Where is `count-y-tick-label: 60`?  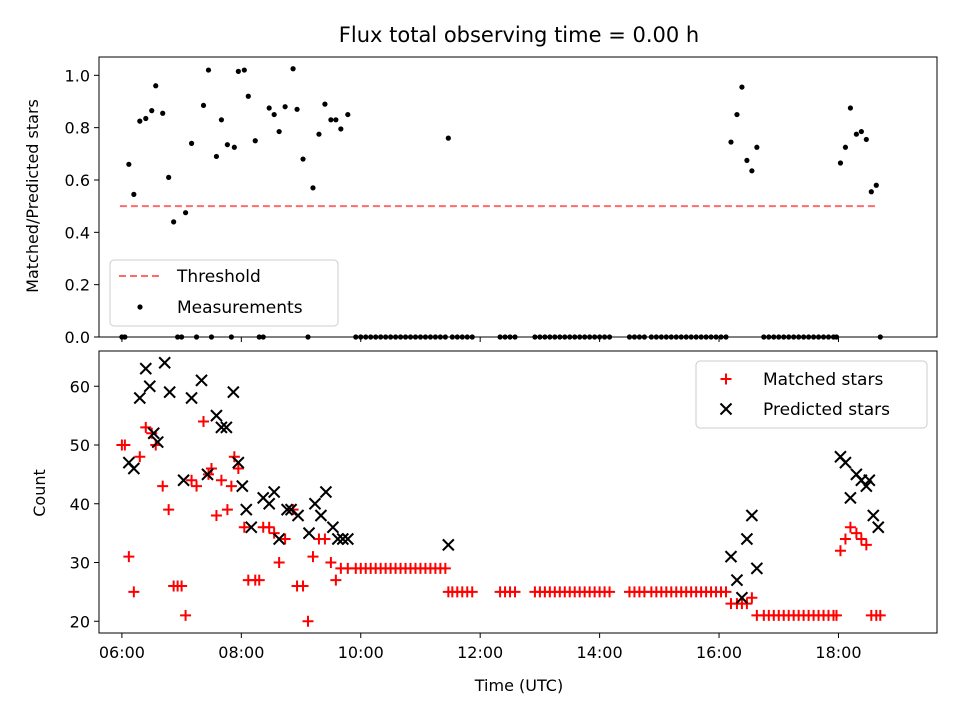 count-y-tick-label: 60 is located at coordinates (80, 386).